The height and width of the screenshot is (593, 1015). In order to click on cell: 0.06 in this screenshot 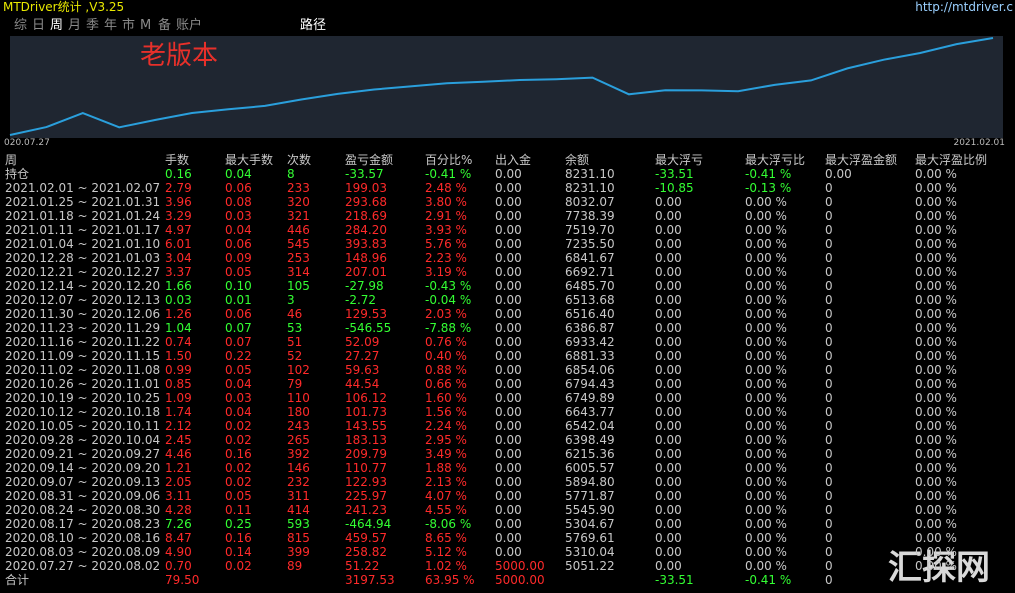, I will do `click(238, 314)`.